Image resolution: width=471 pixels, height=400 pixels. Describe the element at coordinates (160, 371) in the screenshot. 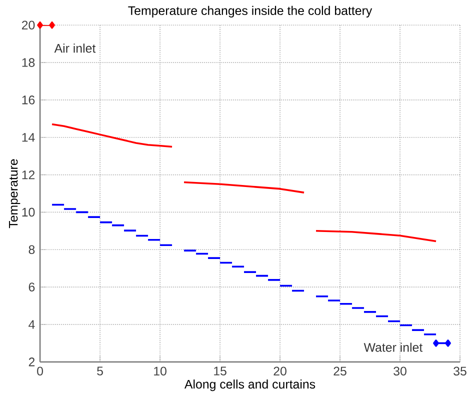

I see `x-tick-label: 10` at that location.